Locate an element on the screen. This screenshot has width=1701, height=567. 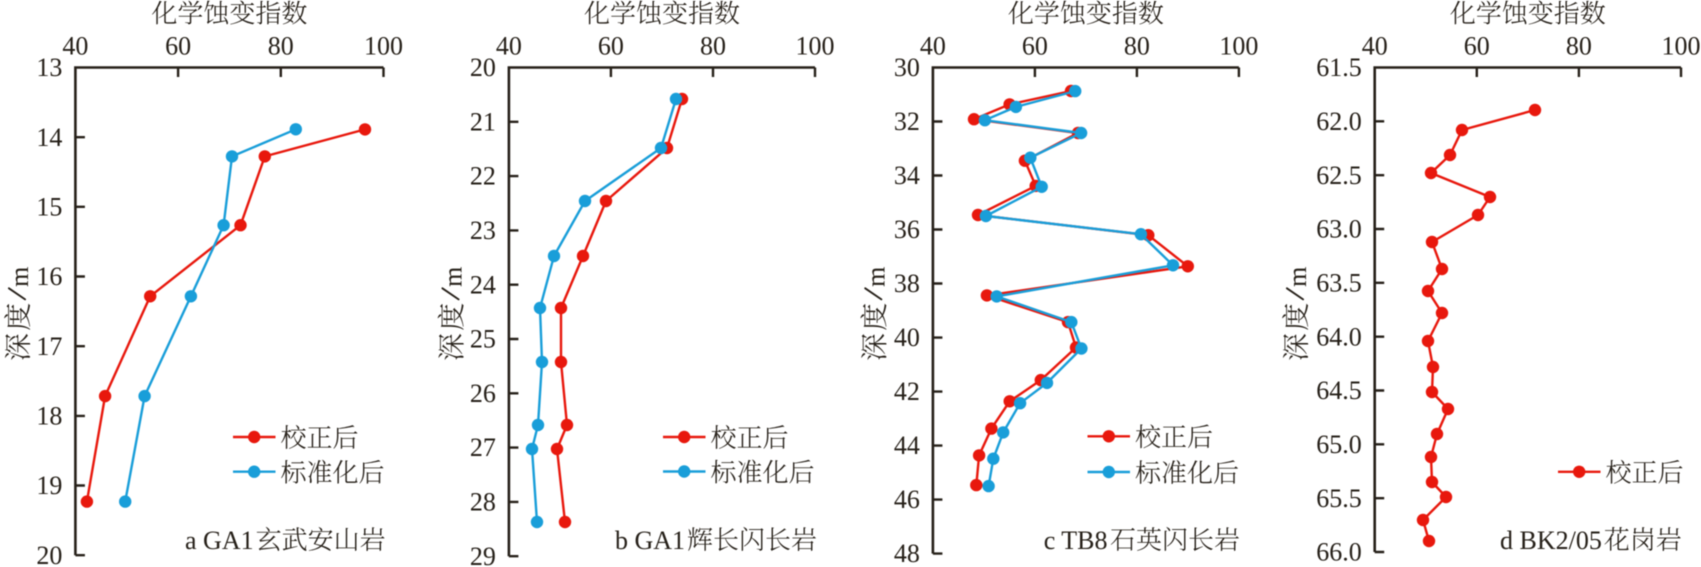
svg-text: 26 is located at coordinates (483, 393).